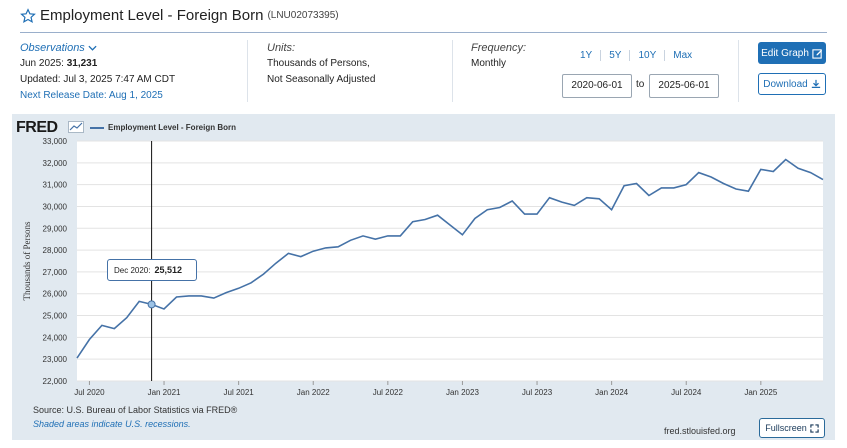 The image size is (847, 448). Describe the element at coordinates (89, 392) in the screenshot. I see `x-tick-label: Jul 2020` at that location.